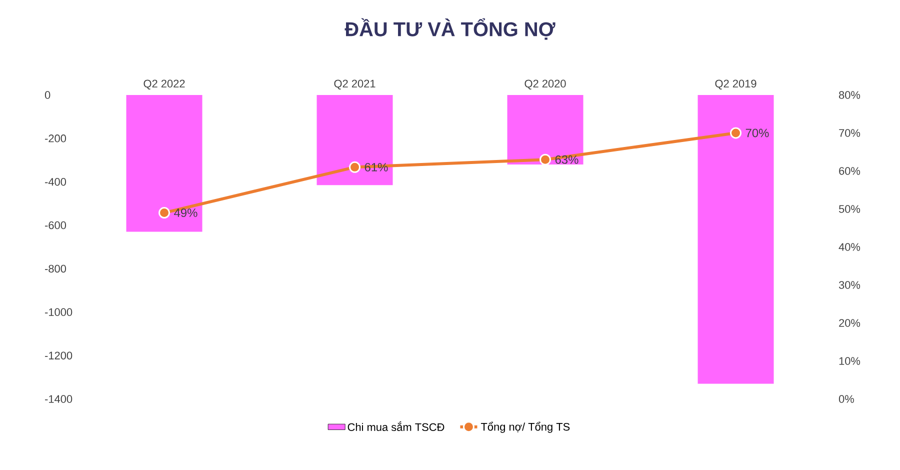 This screenshot has height=470, width=900. Describe the element at coordinates (55, 138) in the screenshot. I see `y-tick-label: -200` at that location.